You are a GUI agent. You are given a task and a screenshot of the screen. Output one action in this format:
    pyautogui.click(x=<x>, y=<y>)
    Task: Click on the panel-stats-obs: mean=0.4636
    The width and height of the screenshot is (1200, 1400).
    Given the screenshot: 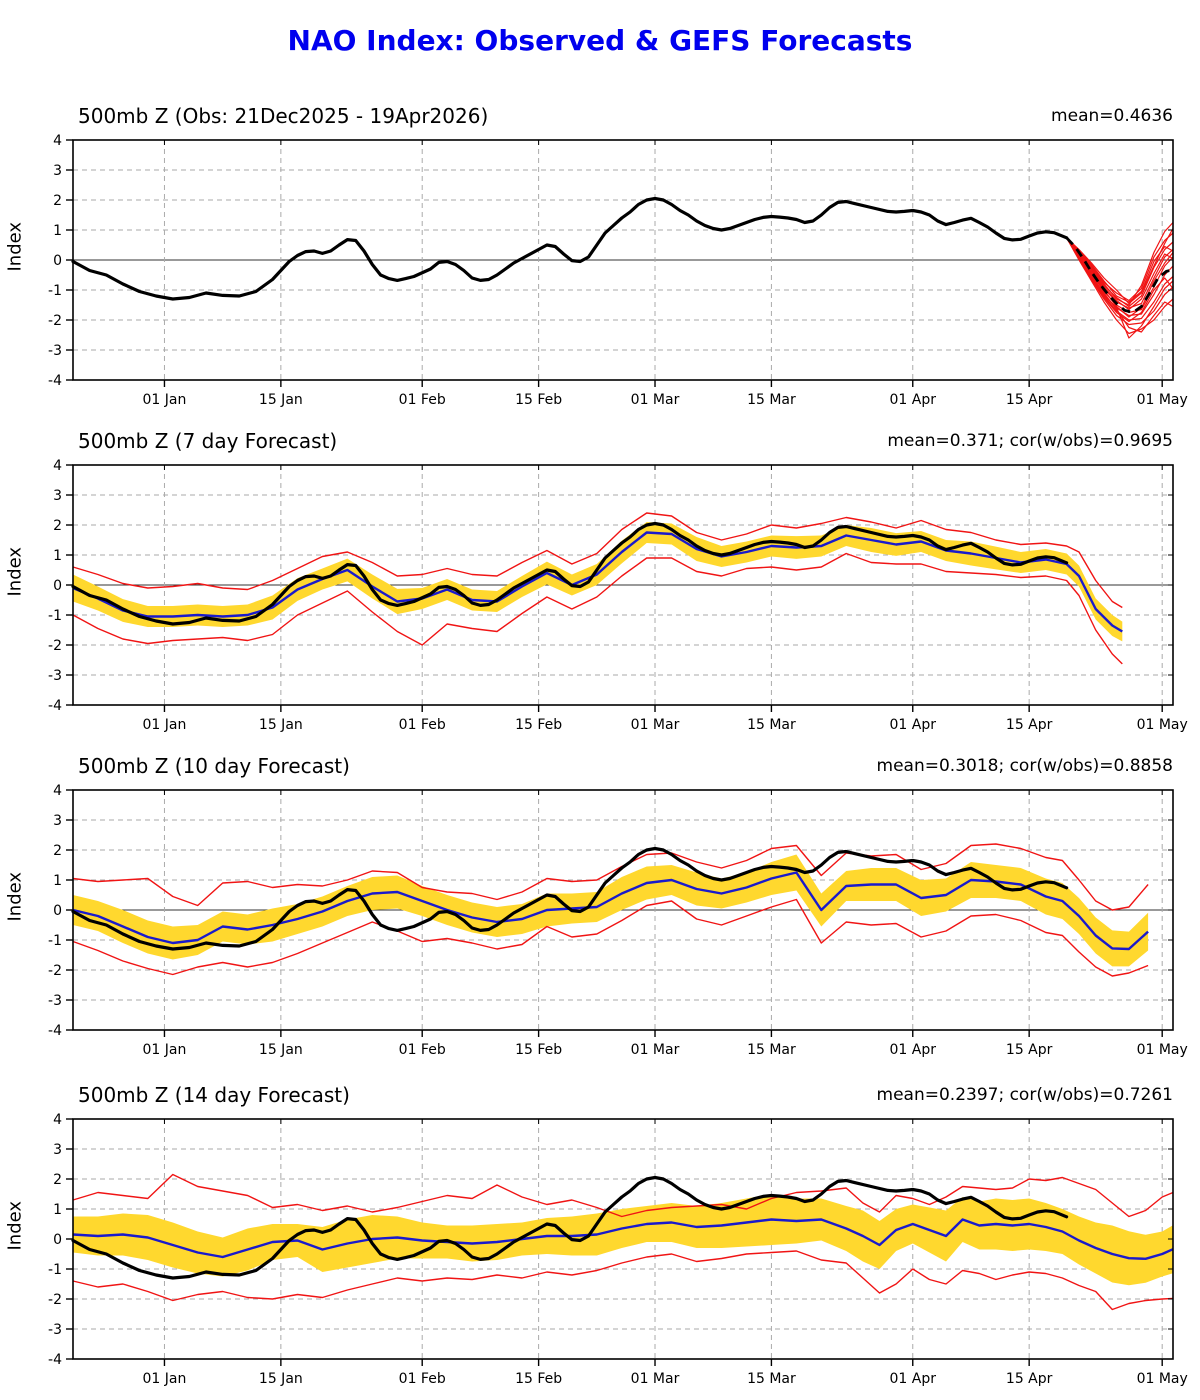 What is the action you would take?
    pyautogui.click(x=1112, y=116)
    